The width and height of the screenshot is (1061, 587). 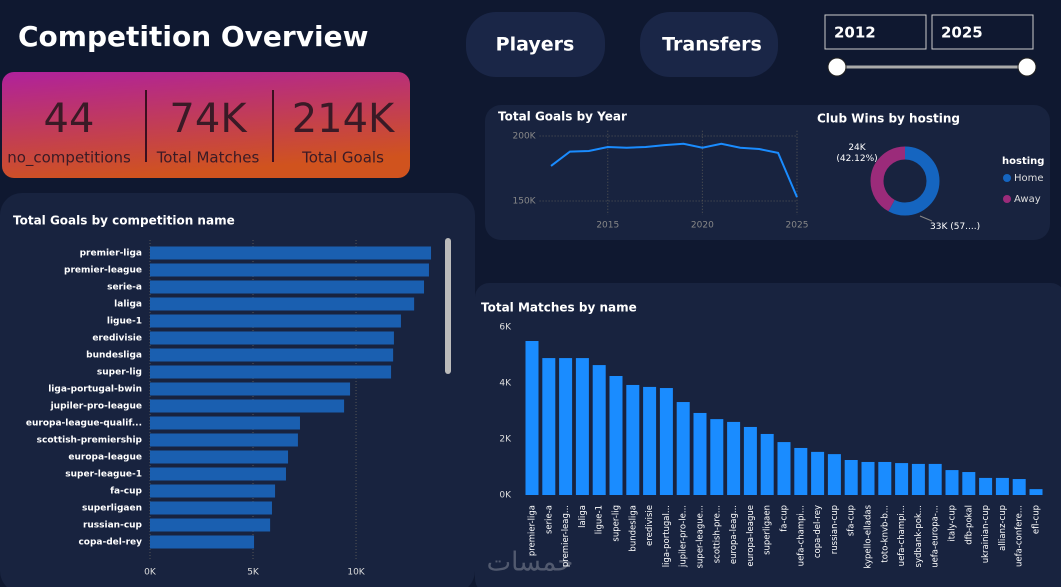 What do you see at coordinates (505, 496) in the screenshot?
I see `y-tick-label: 0K` at bounding box center [505, 496].